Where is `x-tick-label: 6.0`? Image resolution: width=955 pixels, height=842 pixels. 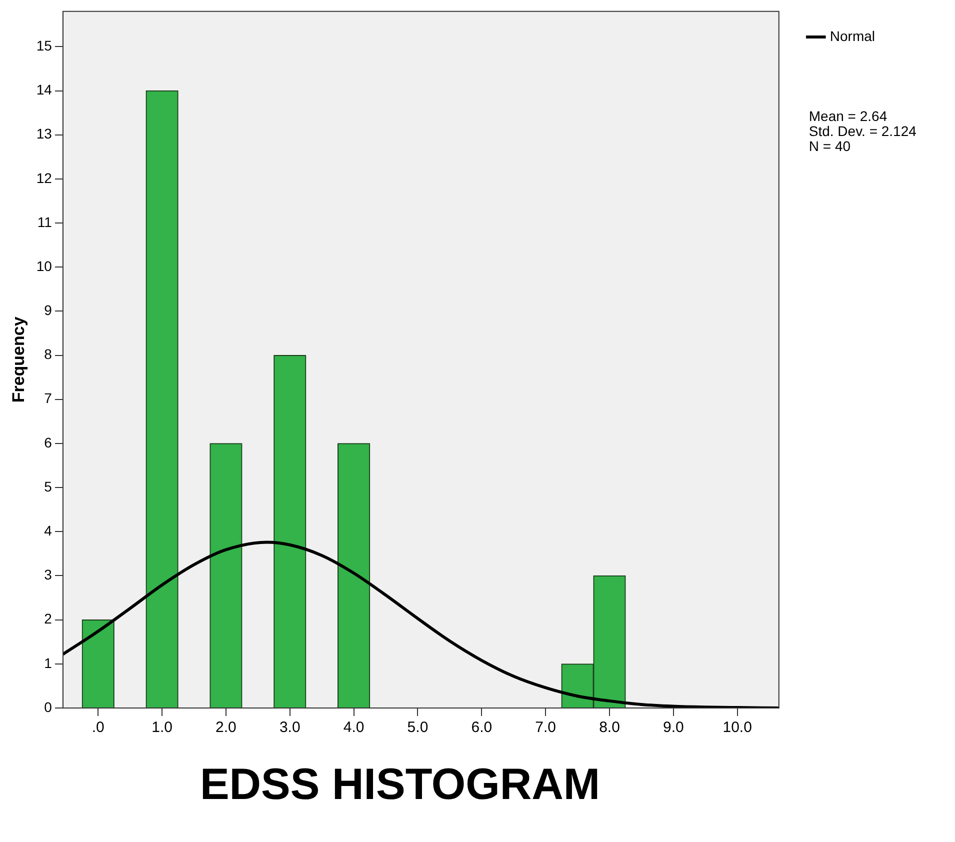 x-tick-label: 6.0 is located at coordinates (481, 727).